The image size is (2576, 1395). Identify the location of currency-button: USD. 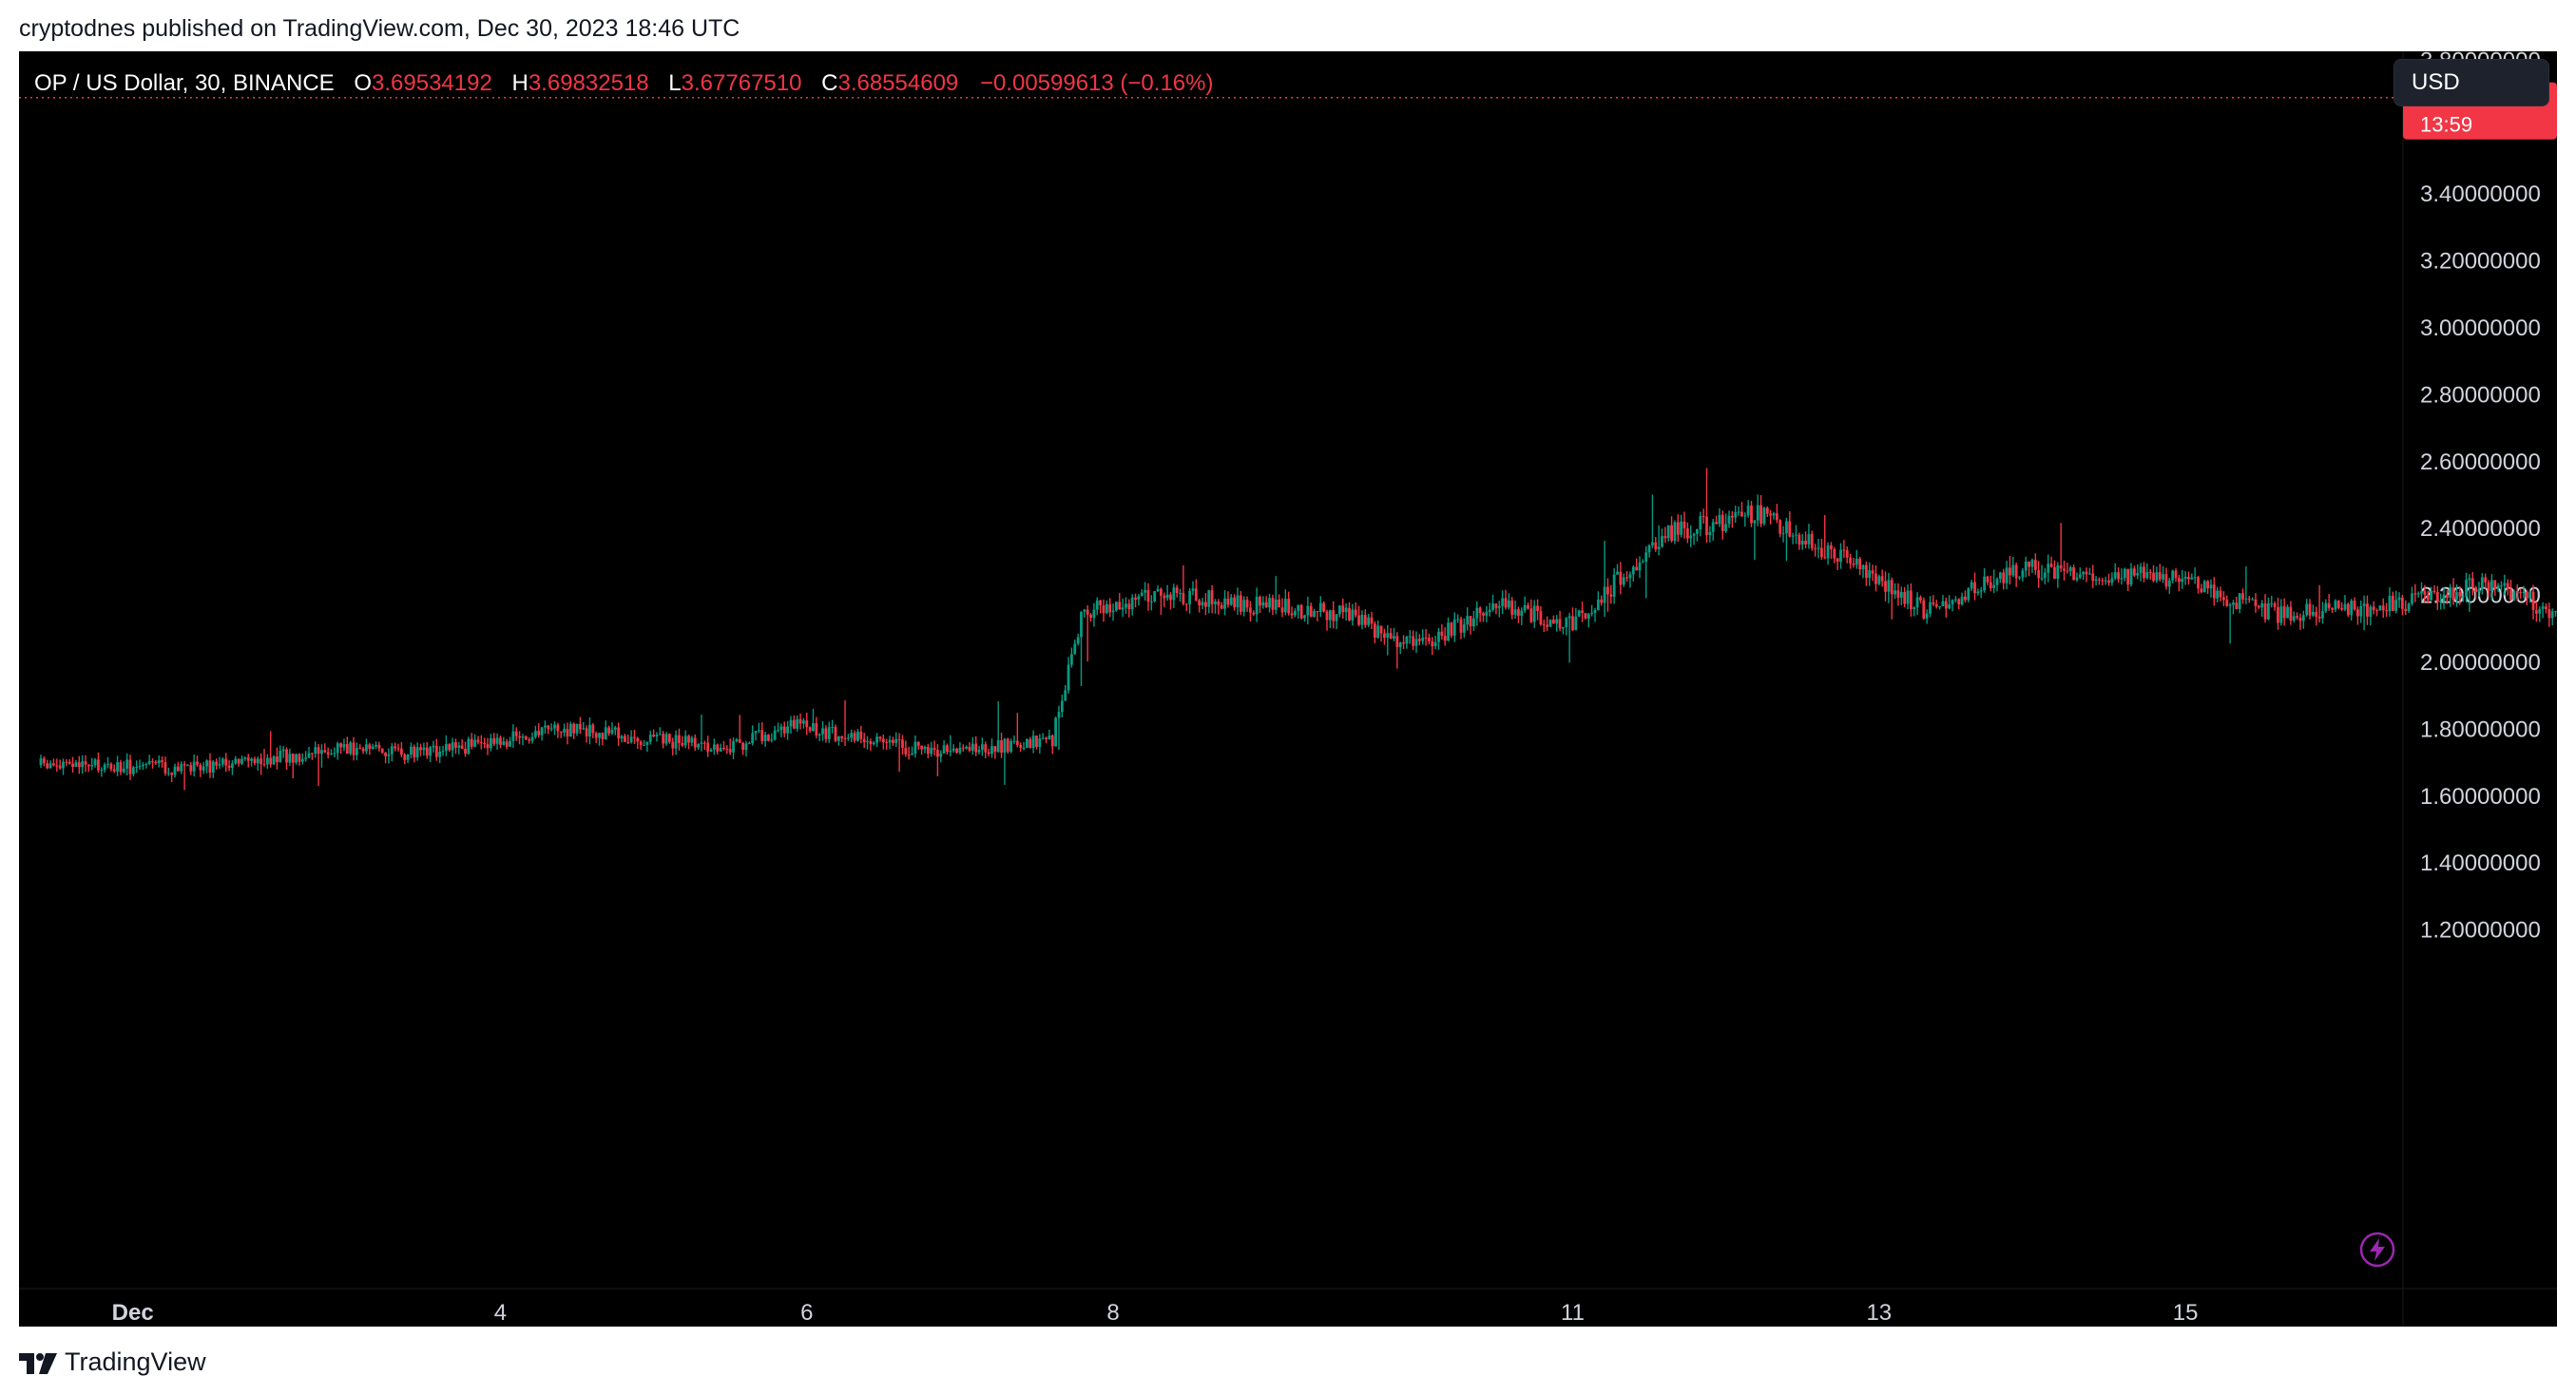
(2471, 83).